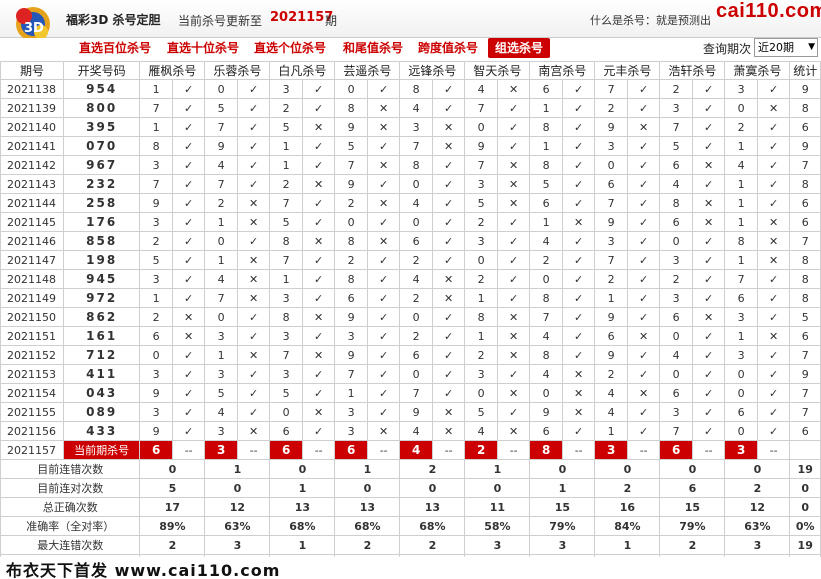 Image resolution: width=821 pixels, height=579 pixels. What do you see at coordinates (410, 146) in the screenshot?
I see `table-row: 2021141 070 8 ✓ 9 ✓ 1 ✓ 5 ✓ 7 ✕ 9 ✓ 1 ✓ 3 ✓ 5 ✓ 1 ✓ 9` at bounding box center [410, 146].